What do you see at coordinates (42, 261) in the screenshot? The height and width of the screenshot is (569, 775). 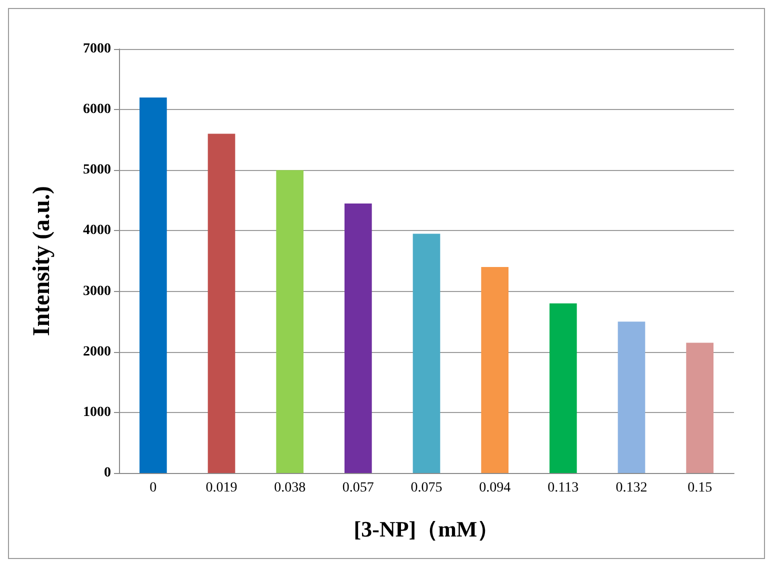 I see `y-axis-title: Intensity (a.u.)` at bounding box center [42, 261].